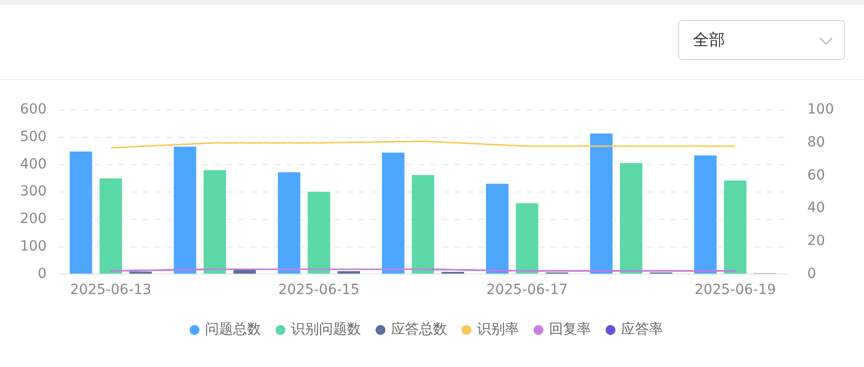  I want to click on legend-label: 识别率, so click(498, 330).